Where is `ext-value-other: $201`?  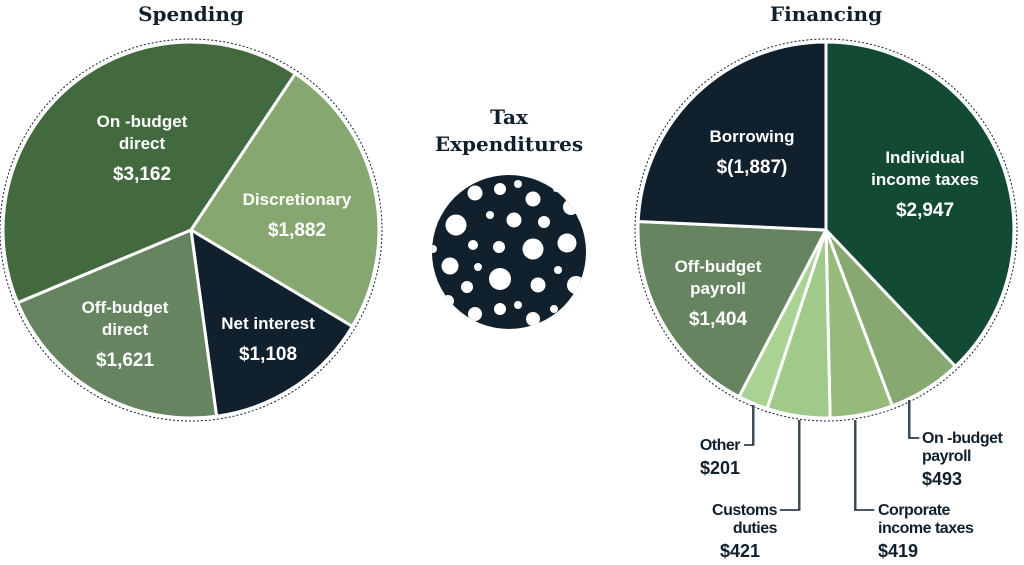 ext-value-other: $201 is located at coordinates (720, 468).